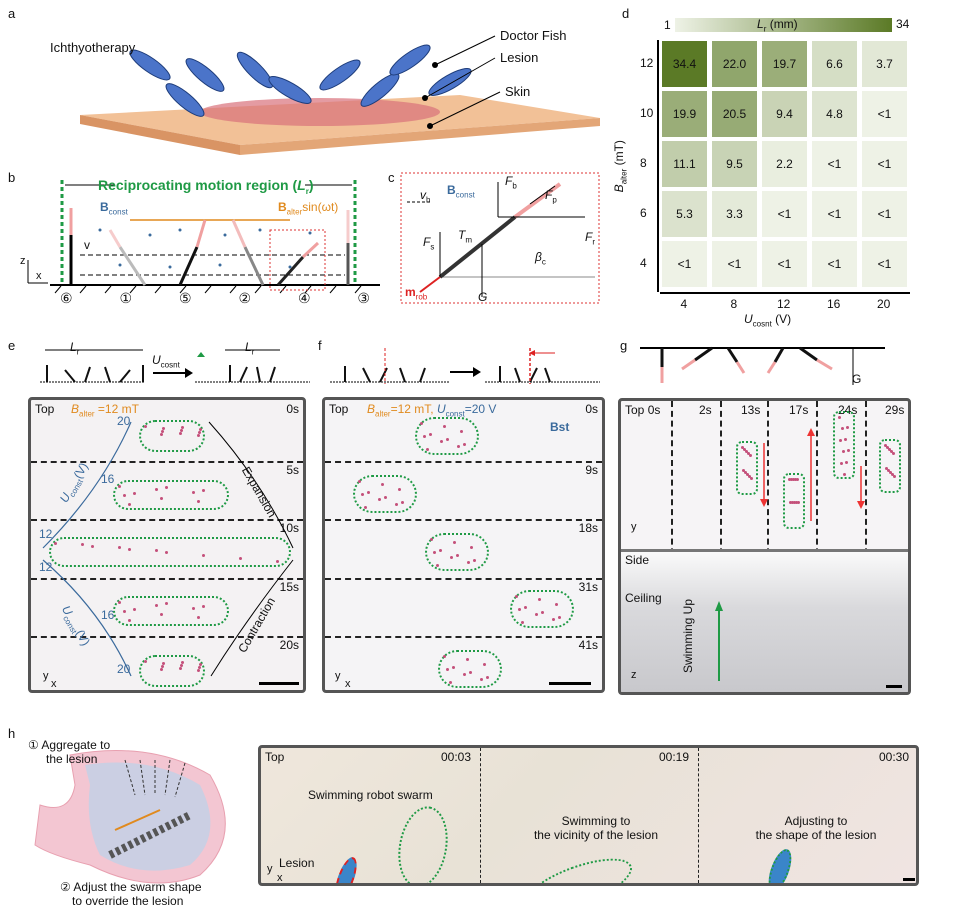  Describe the element at coordinates (784, 304) in the screenshot. I see `x-tick-label: 12` at that location.